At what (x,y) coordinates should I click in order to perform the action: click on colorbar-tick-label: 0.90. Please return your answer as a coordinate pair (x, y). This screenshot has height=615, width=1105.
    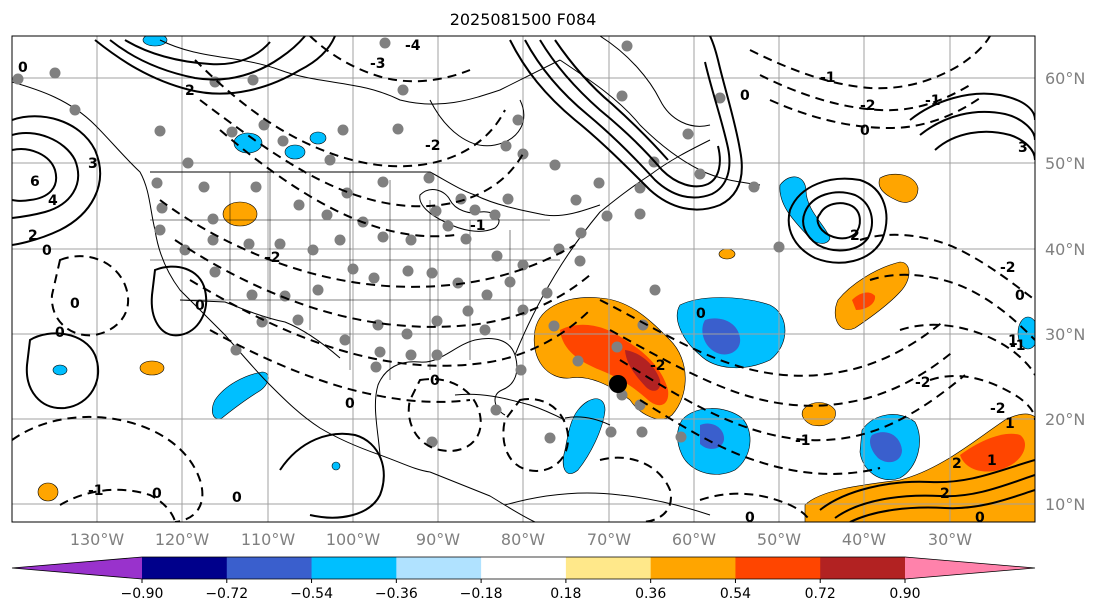
    Looking at the image, I should click on (904, 594).